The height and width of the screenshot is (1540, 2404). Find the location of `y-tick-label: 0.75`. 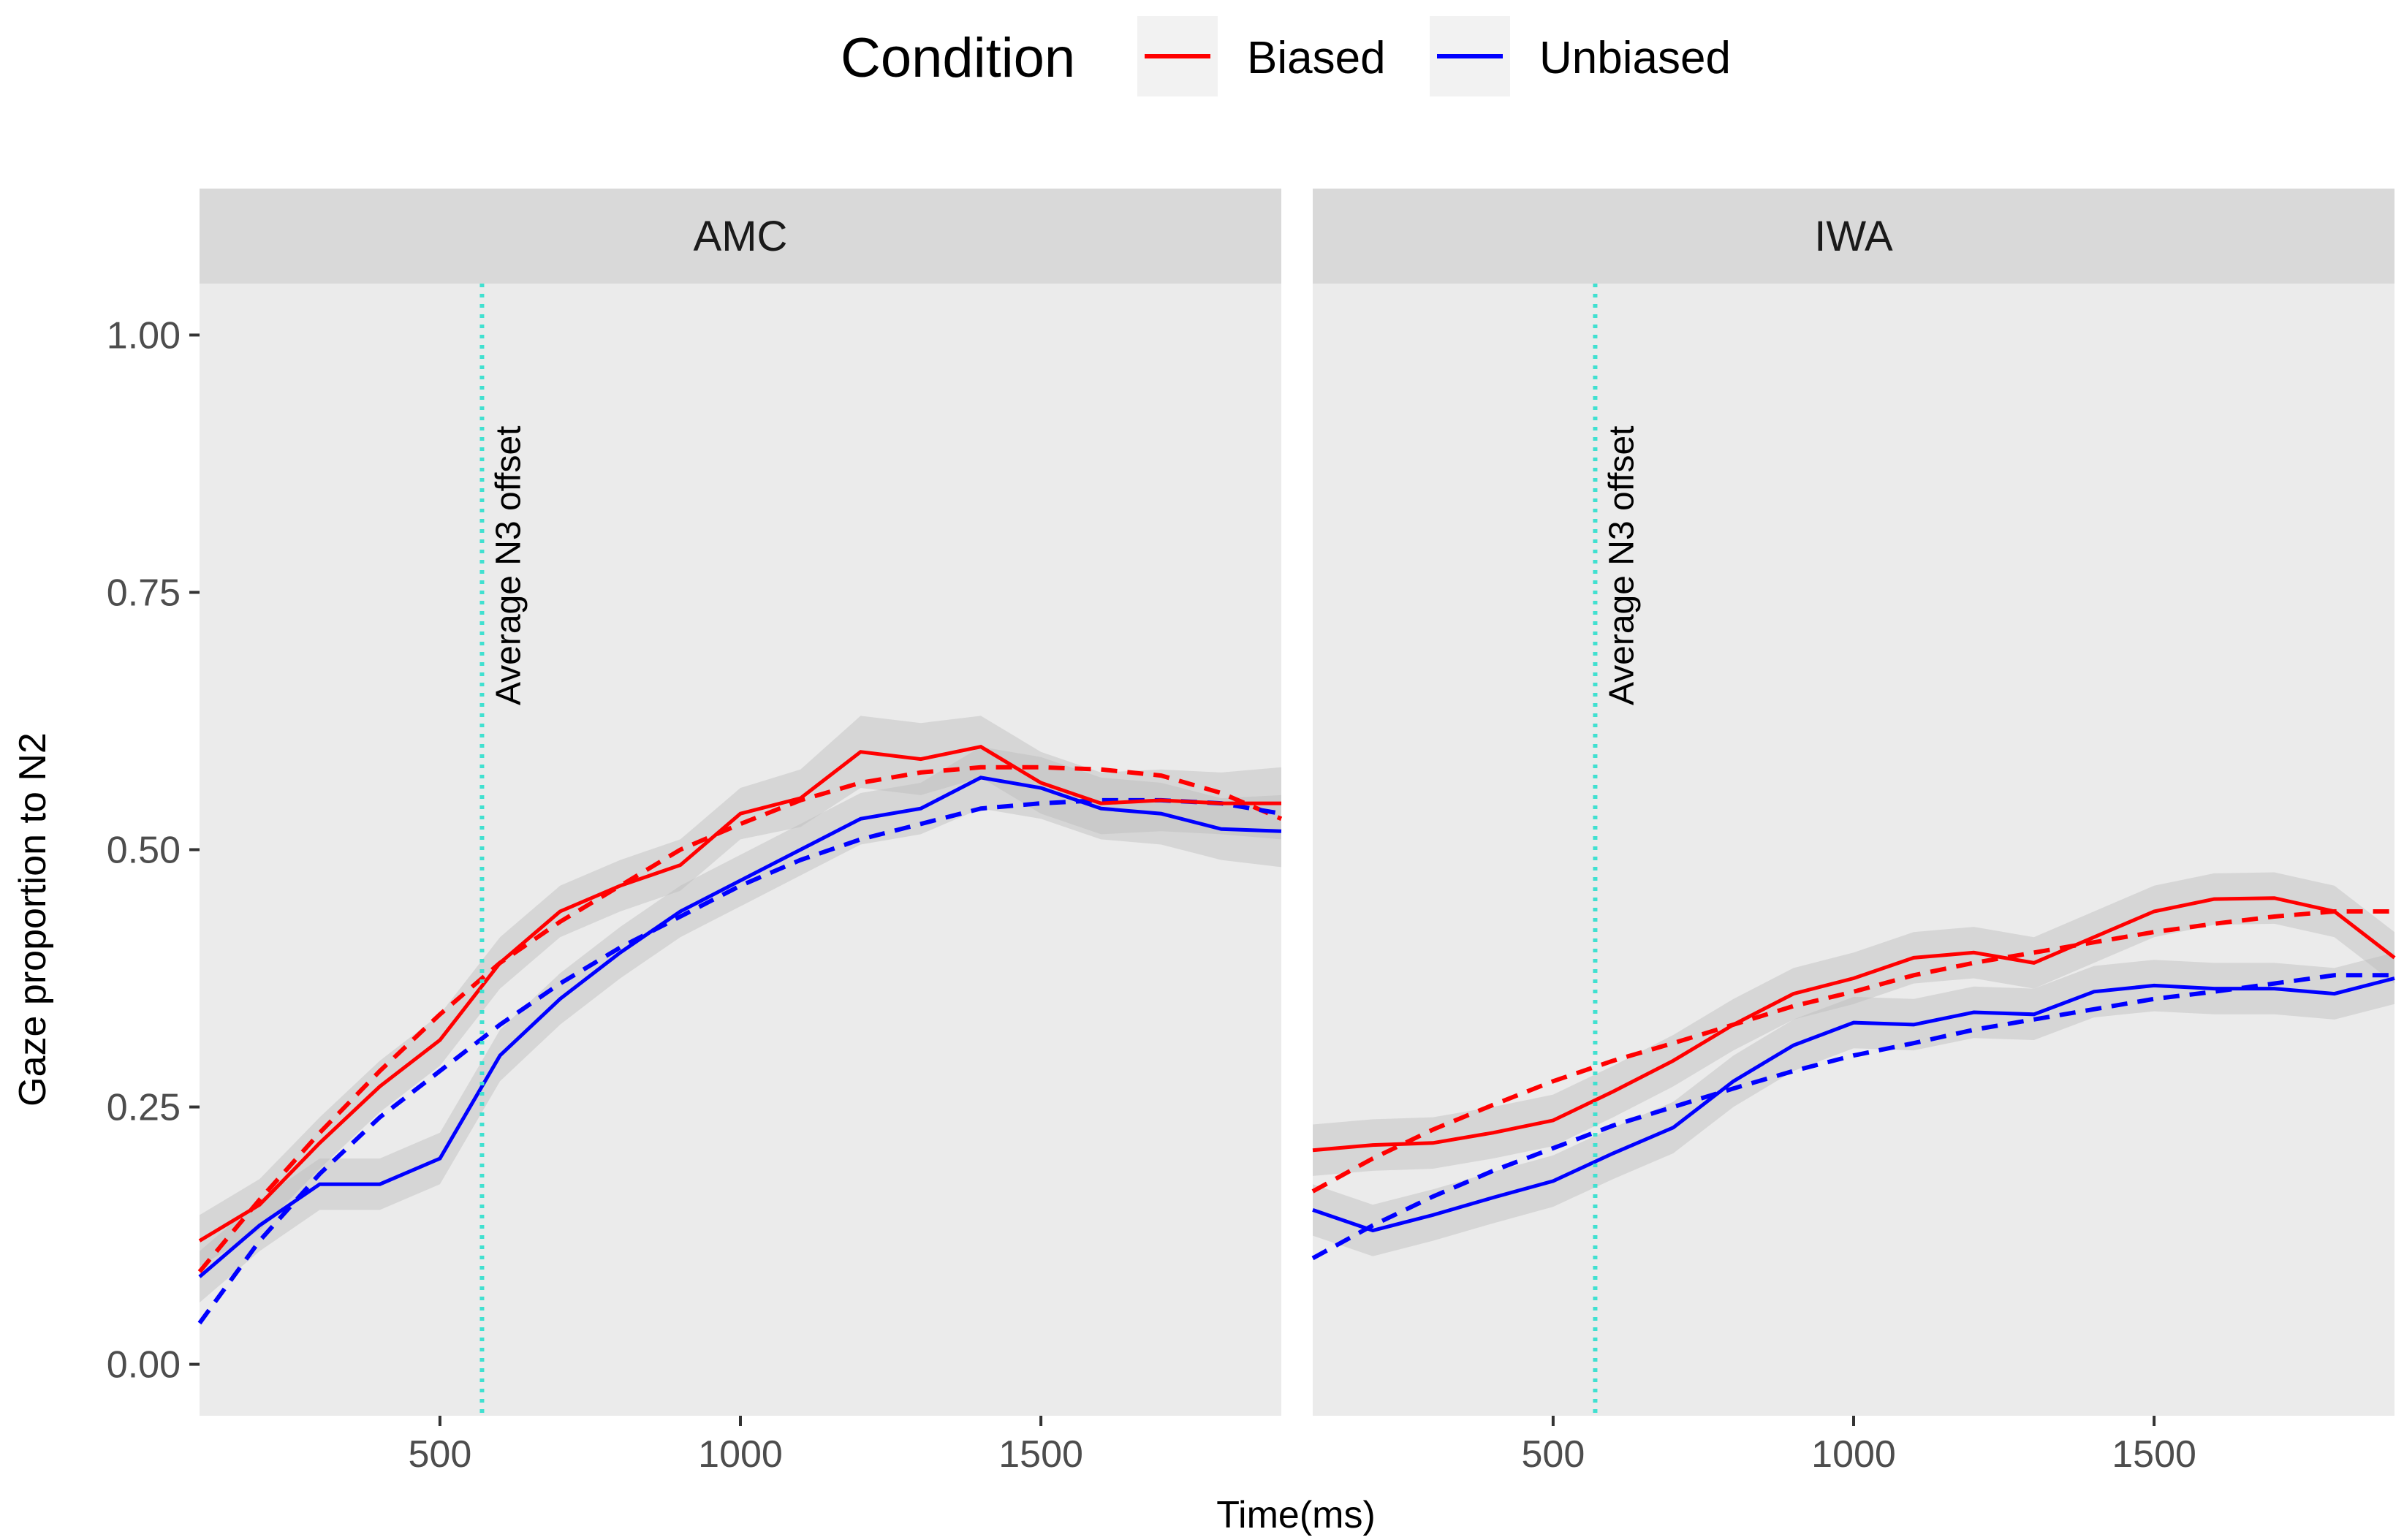

y-tick-label: 0.75 is located at coordinates (144, 593).